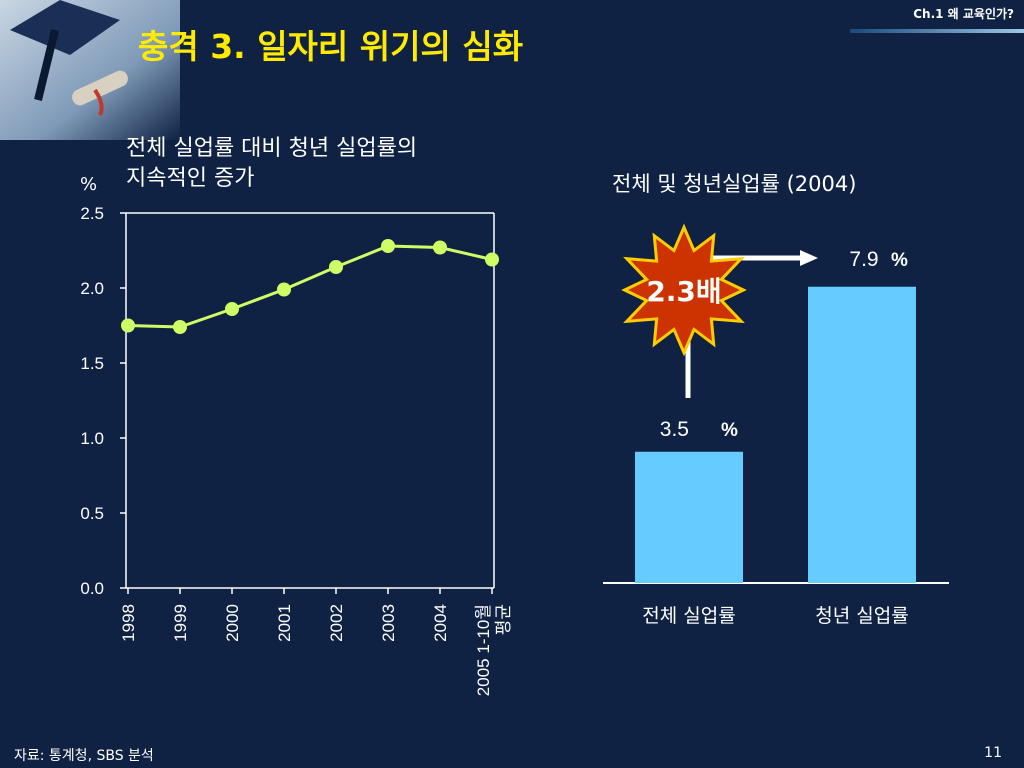 This screenshot has height=768, width=1024. Describe the element at coordinates (180, 623) in the screenshot. I see `x-tick-label: 1999` at that location.